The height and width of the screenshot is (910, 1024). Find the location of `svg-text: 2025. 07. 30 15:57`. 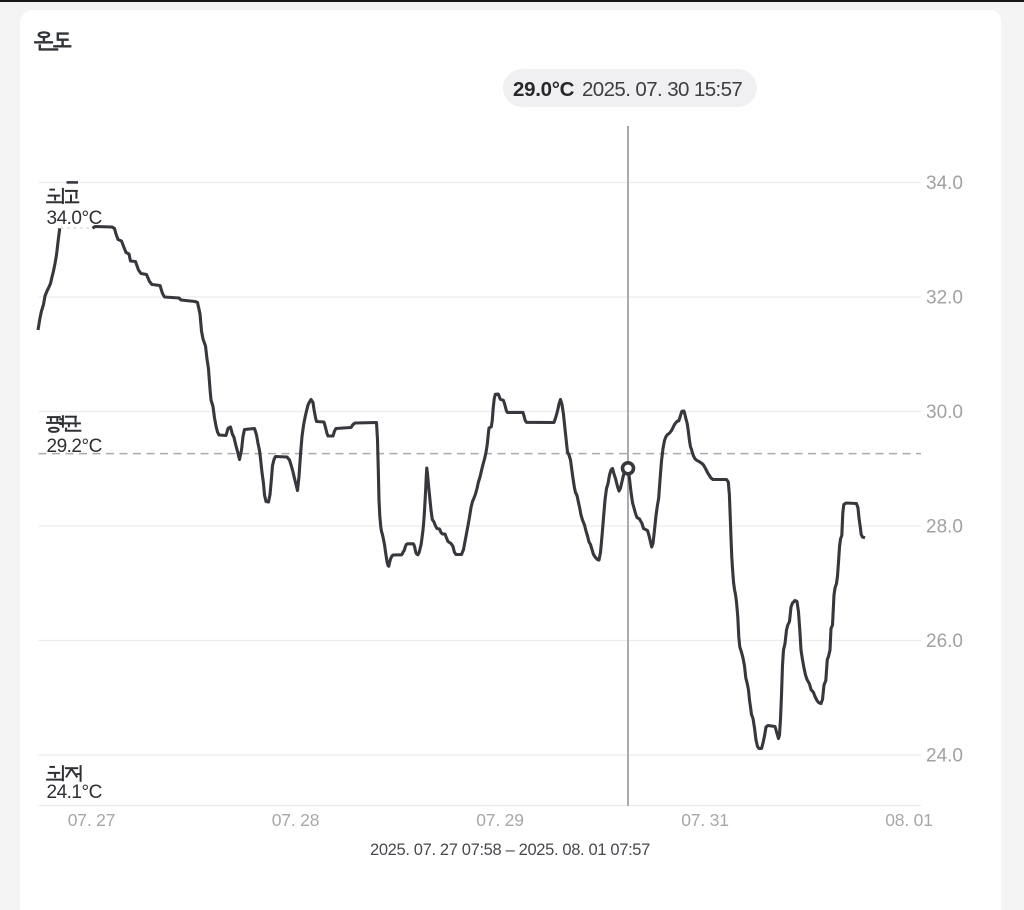

svg-text: 2025. 07. 30 15:57 is located at coordinates (662, 89).